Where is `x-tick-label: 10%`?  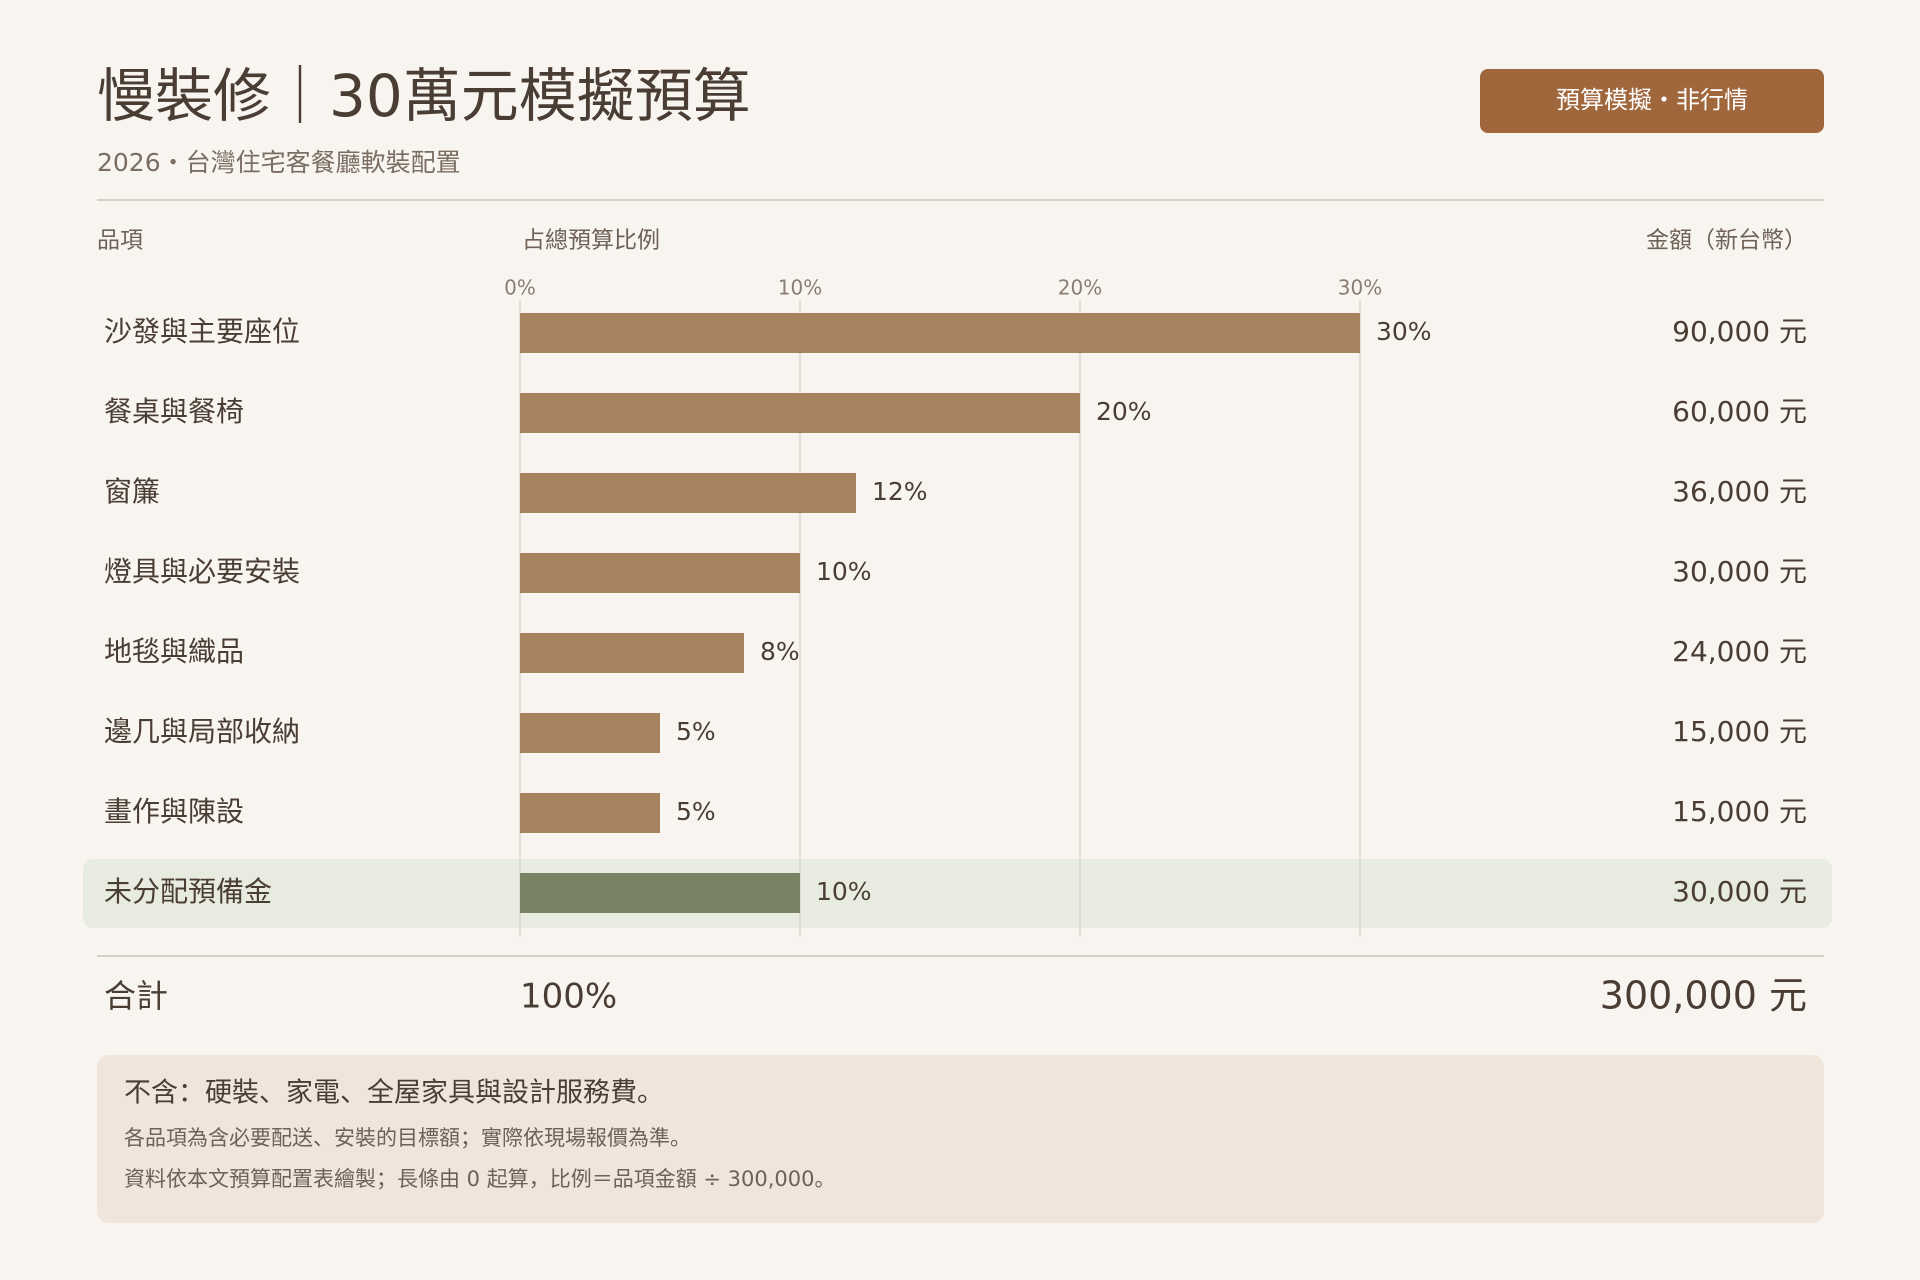
x-tick-label: 10% is located at coordinates (800, 288).